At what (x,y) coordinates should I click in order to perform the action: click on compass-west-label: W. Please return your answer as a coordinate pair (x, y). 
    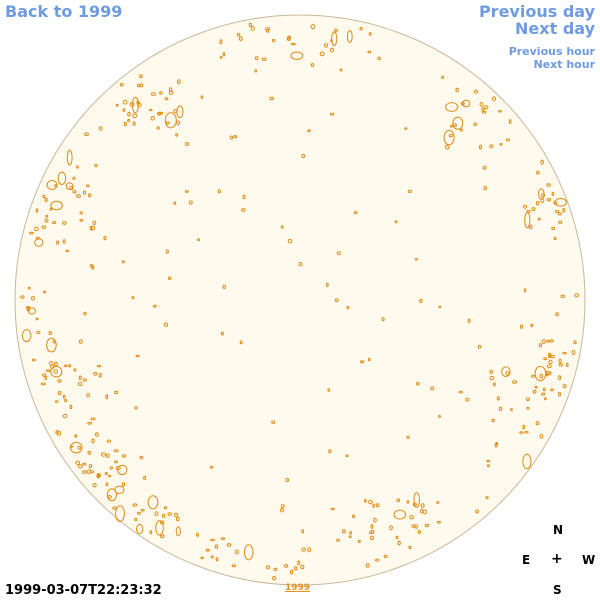
    Looking at the image, I should click on (589, 560).